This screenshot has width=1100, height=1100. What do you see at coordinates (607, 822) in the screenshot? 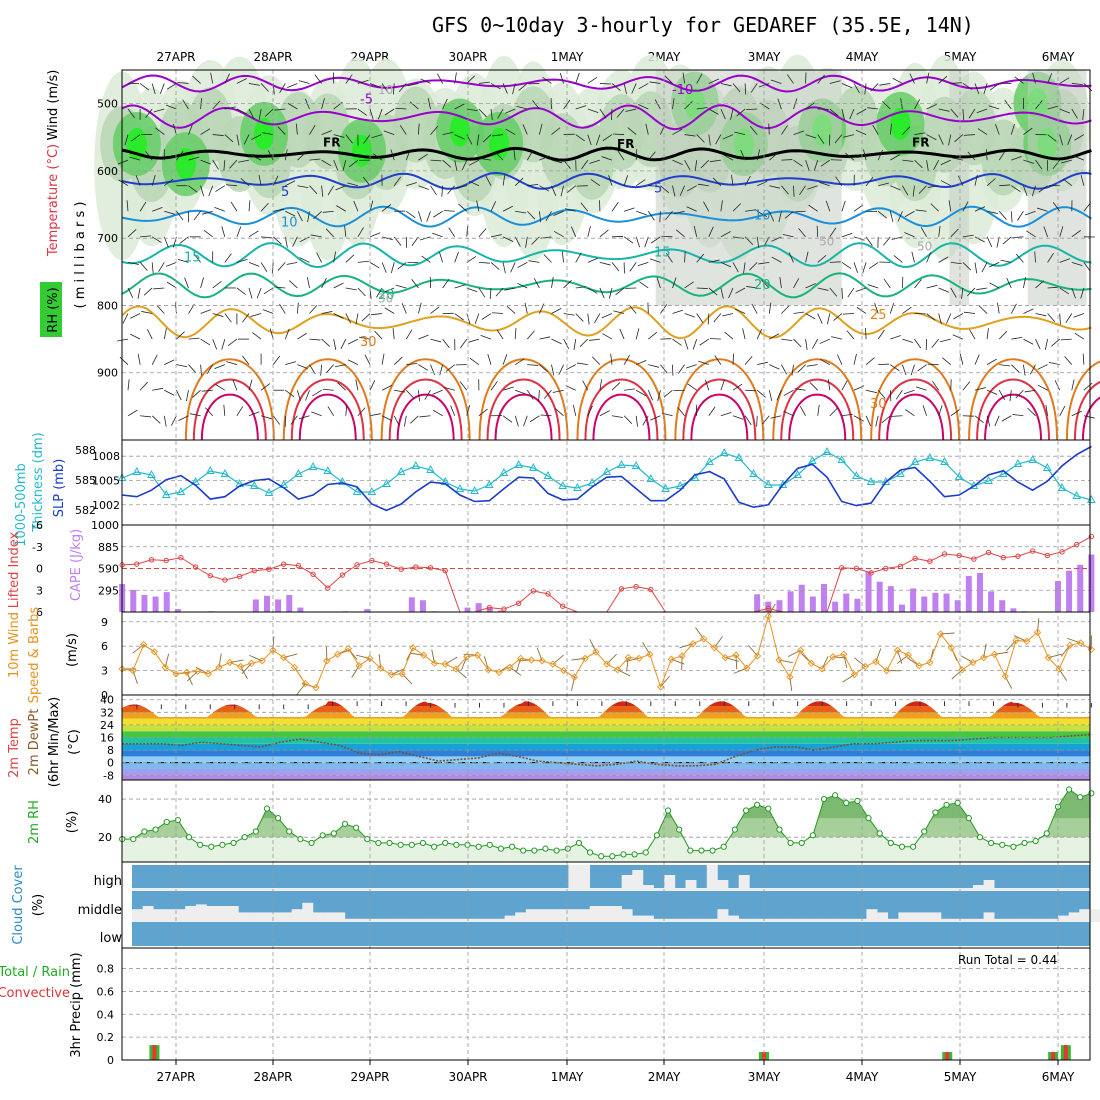
I see `rh-line` at bounding box center [607, 822].